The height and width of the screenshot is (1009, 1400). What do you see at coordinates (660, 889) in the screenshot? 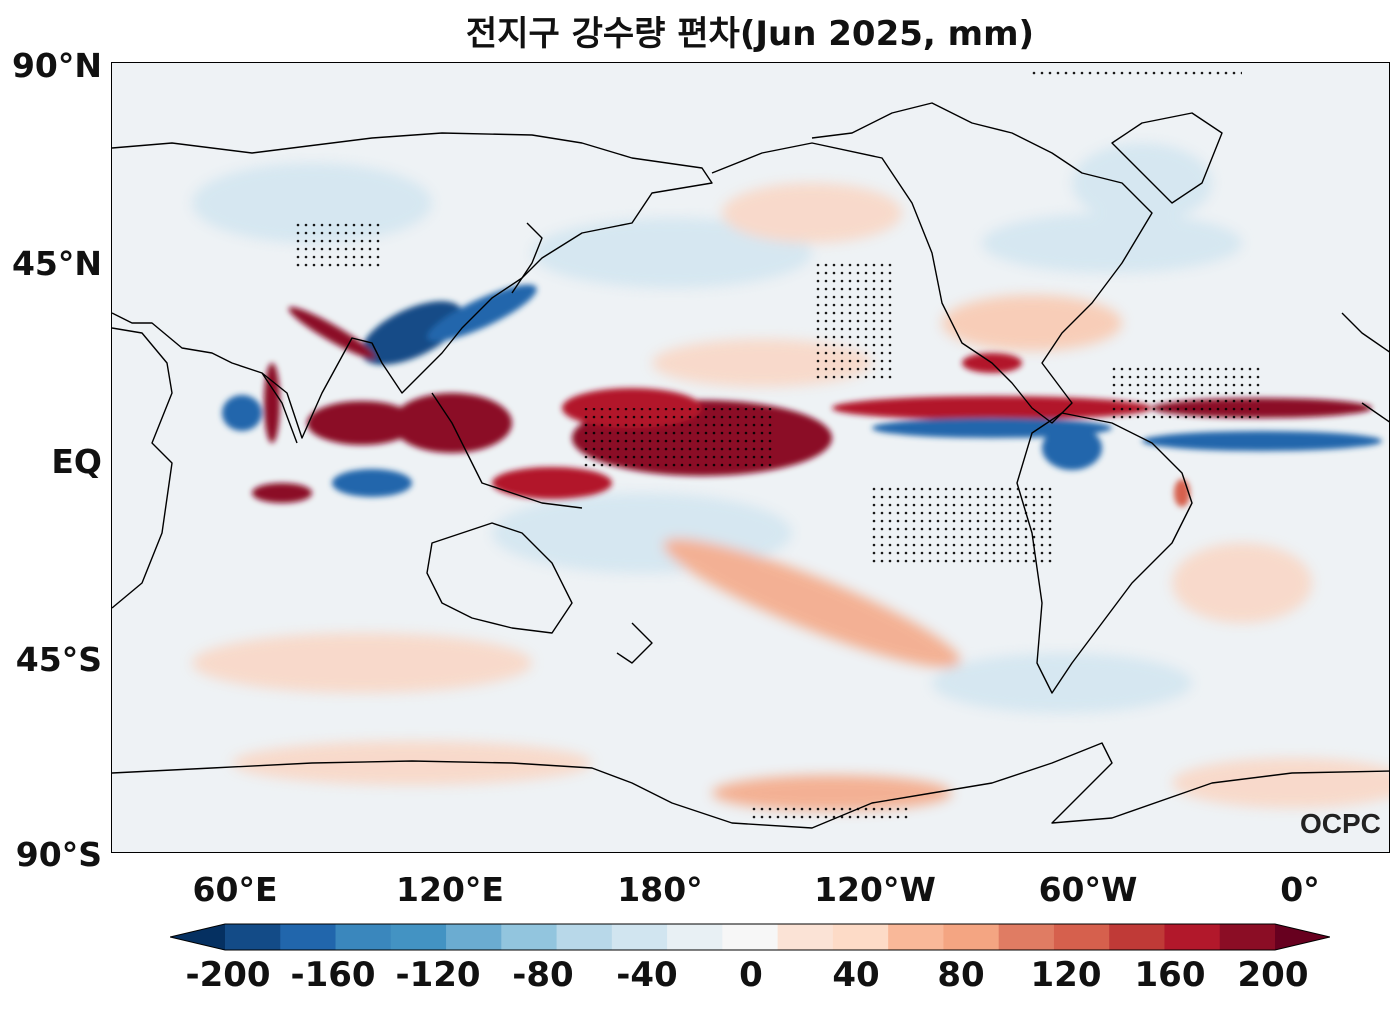
I see `lon-label-180: 180°` at bounding box center [660, 889].